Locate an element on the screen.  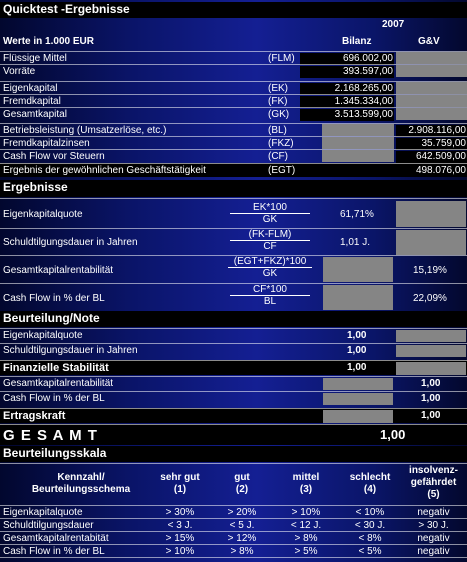
value-cell: 2.168.265,00 is located at coordinates (347, 89).